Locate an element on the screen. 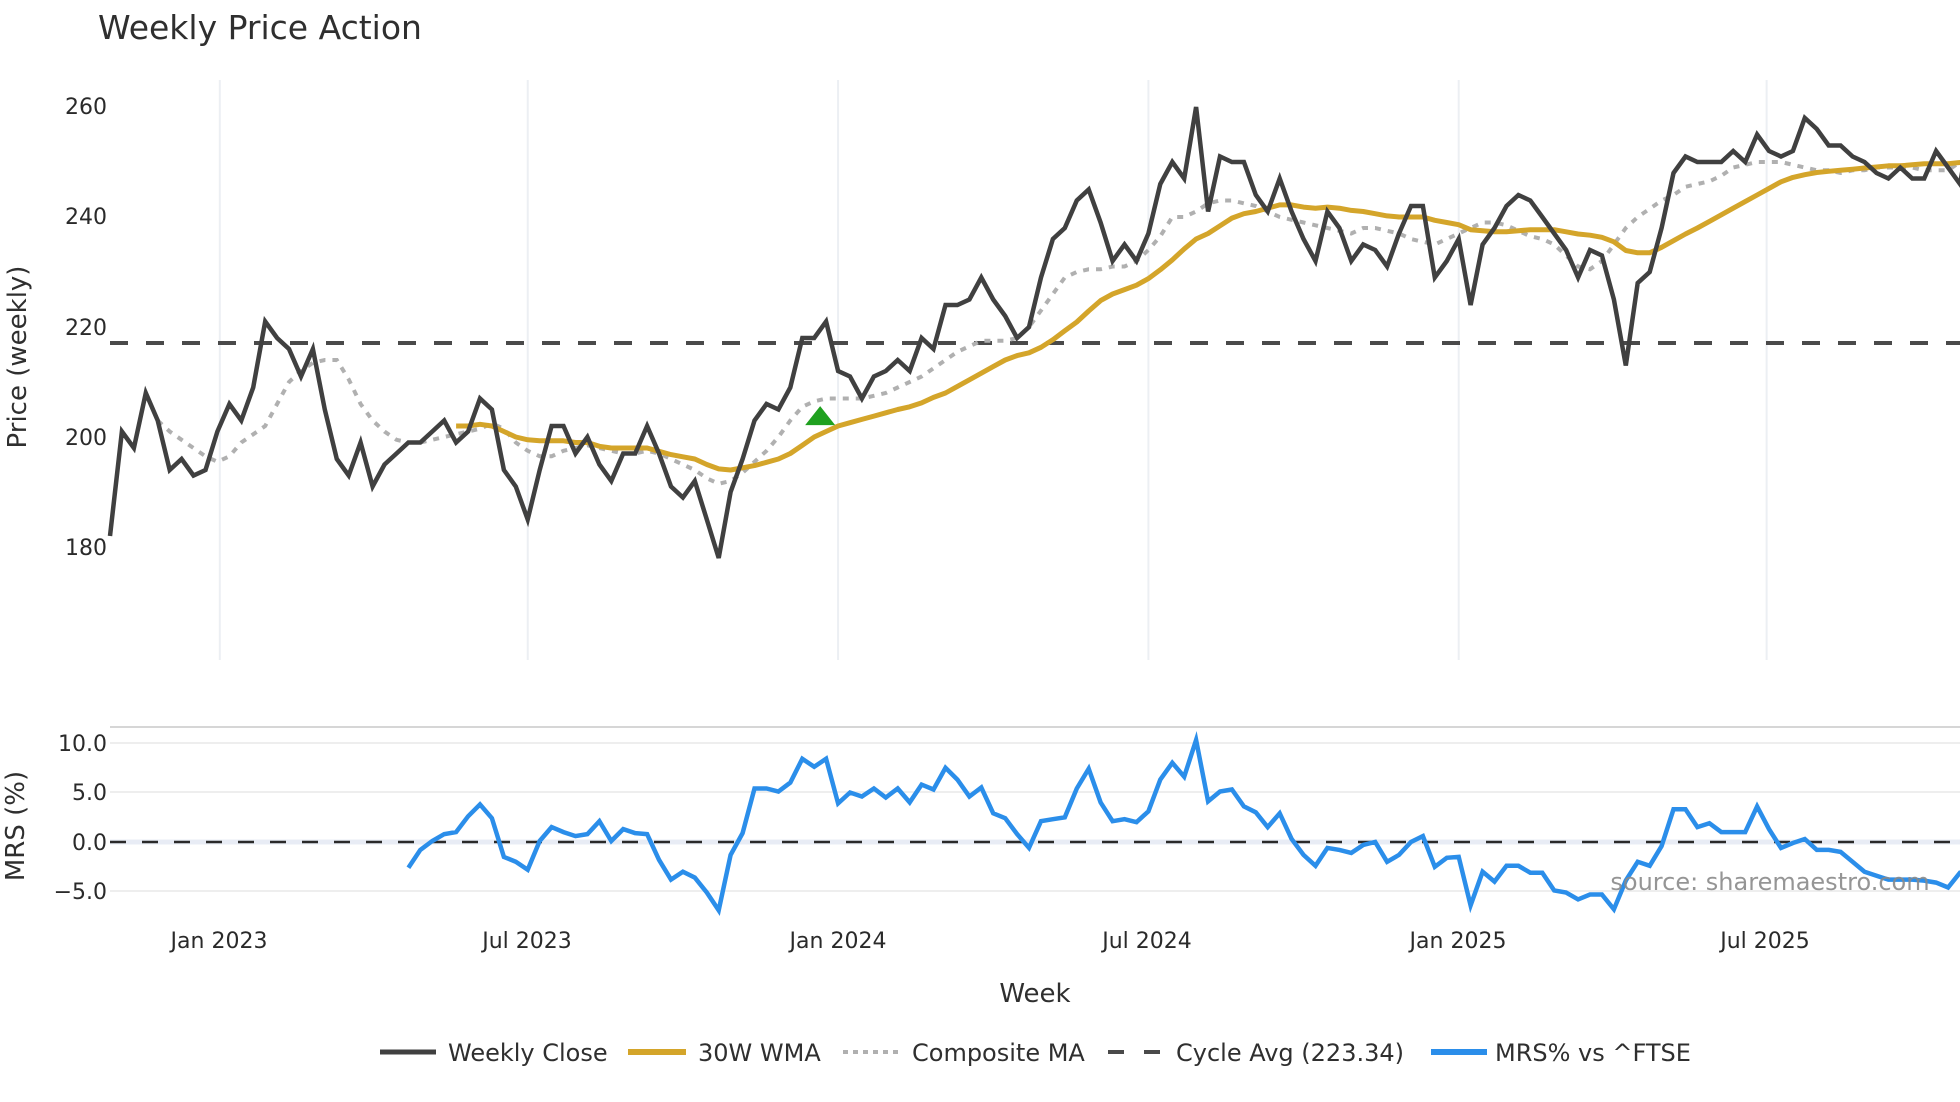  price-y-axis-title: Price (weekly) is located at coordinates (18, 357).